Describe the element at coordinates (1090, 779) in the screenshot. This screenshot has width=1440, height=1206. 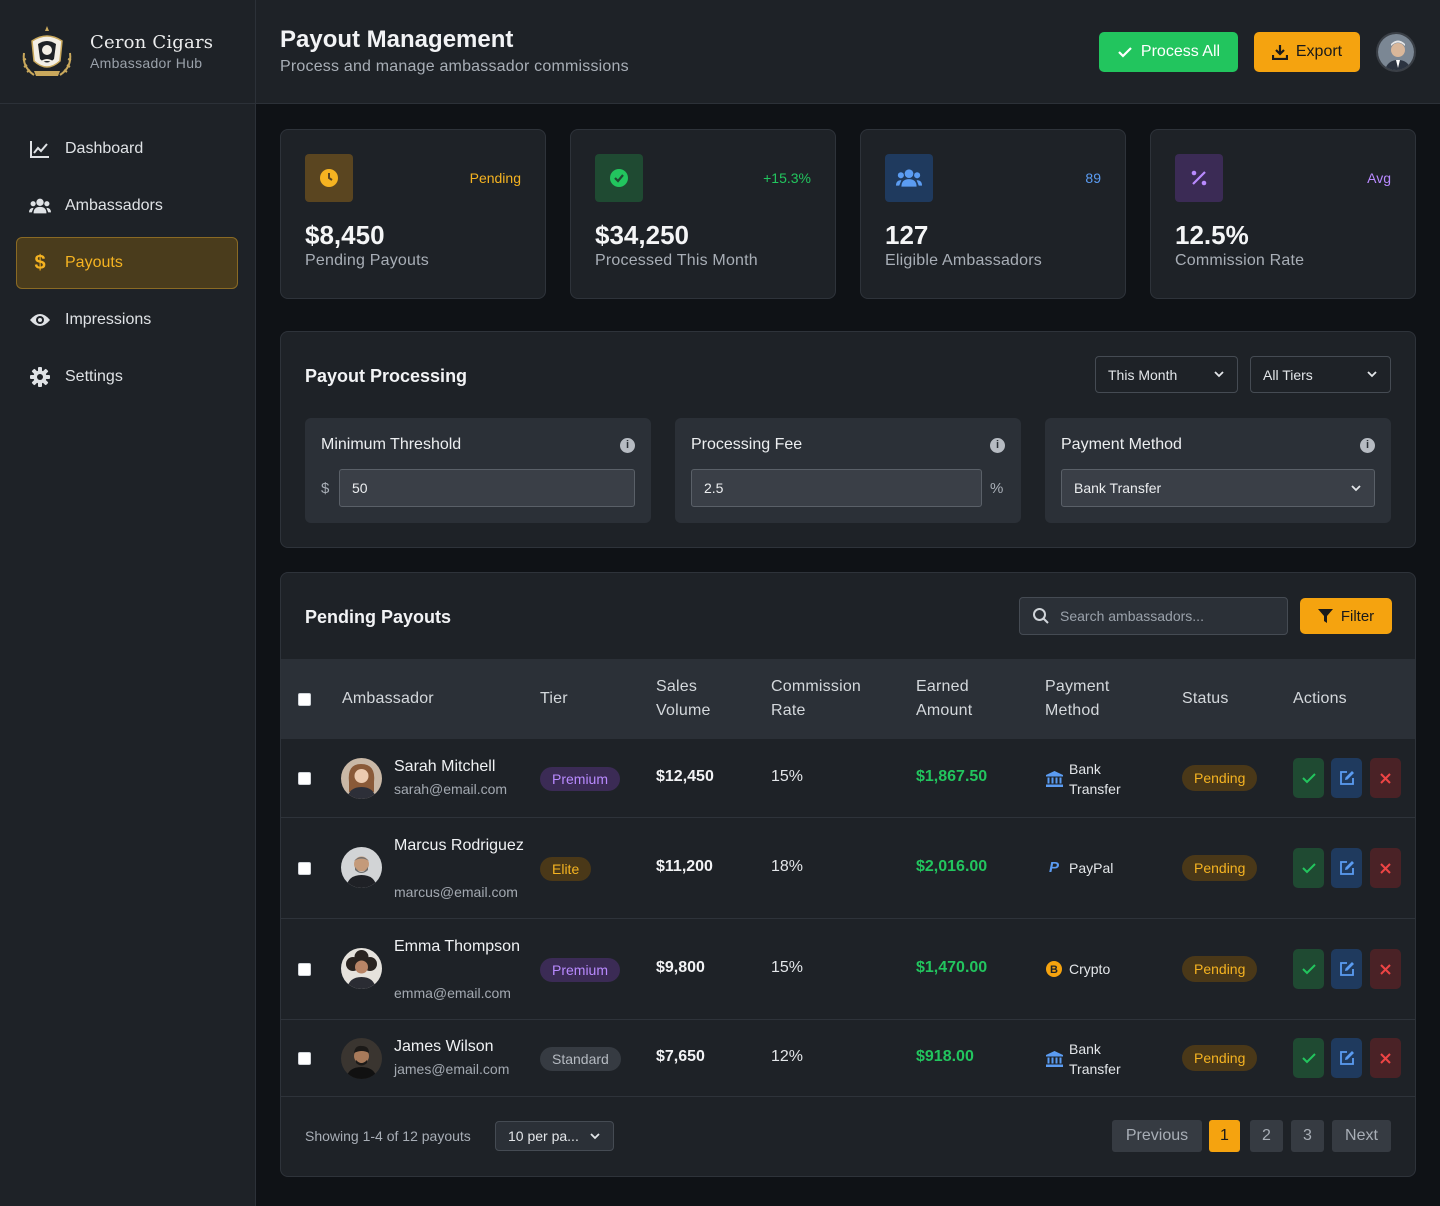
I see `payment-method: Bank Transfer` at that location.